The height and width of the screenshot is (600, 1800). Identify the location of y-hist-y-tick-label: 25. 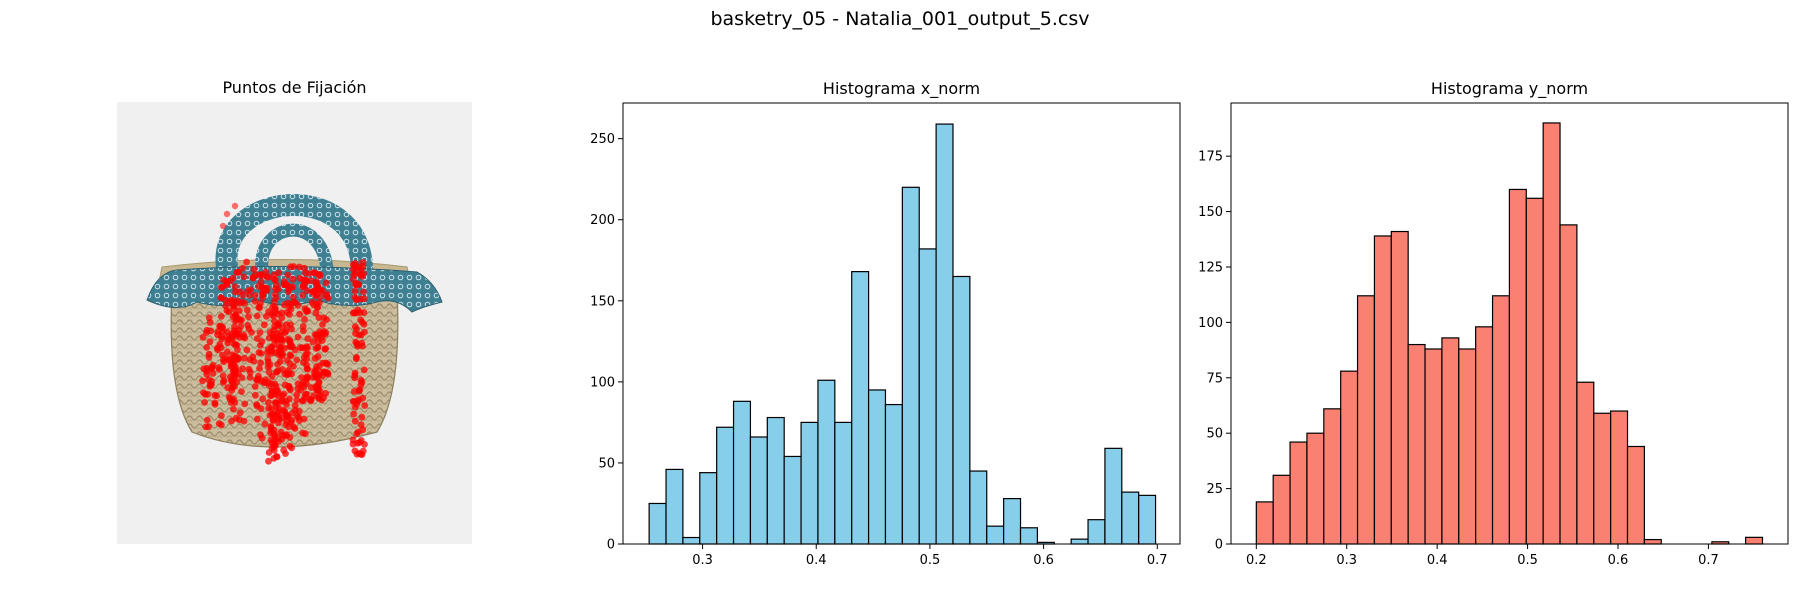
(1214, 489).